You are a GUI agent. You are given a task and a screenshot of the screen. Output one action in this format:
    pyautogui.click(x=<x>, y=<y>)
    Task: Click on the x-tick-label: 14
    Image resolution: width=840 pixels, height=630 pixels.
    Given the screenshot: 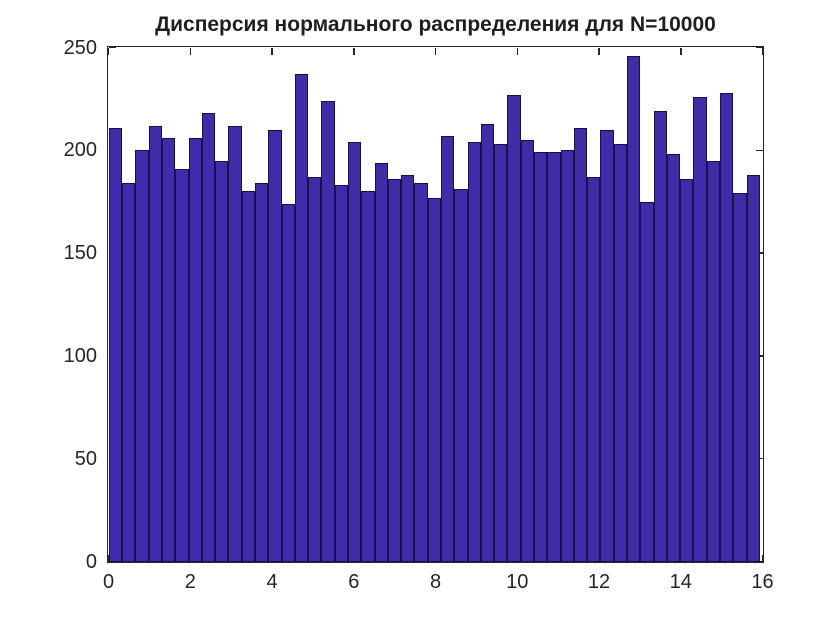 What is the action you would take?
    pyautogui.click(x=680, y=582)
    